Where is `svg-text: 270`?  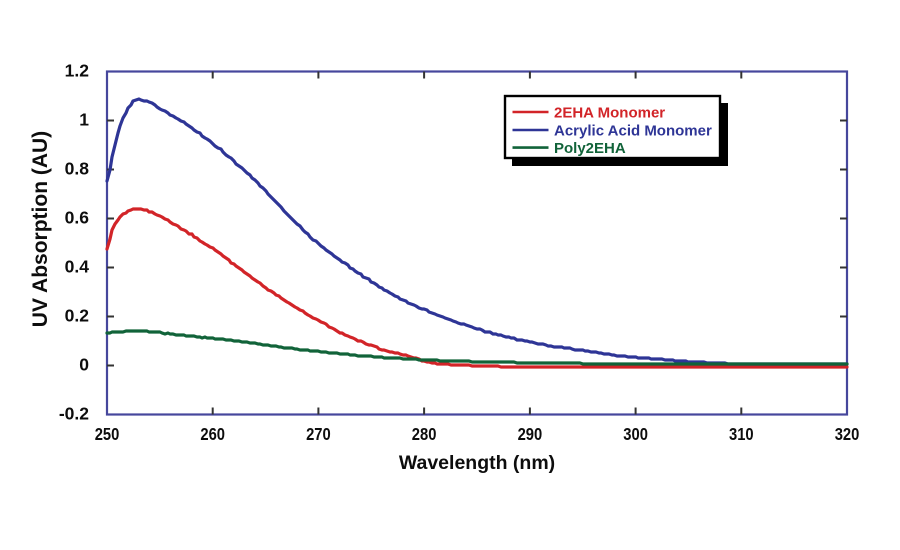 svg-text: 270 is located at coordinates (318, 435).